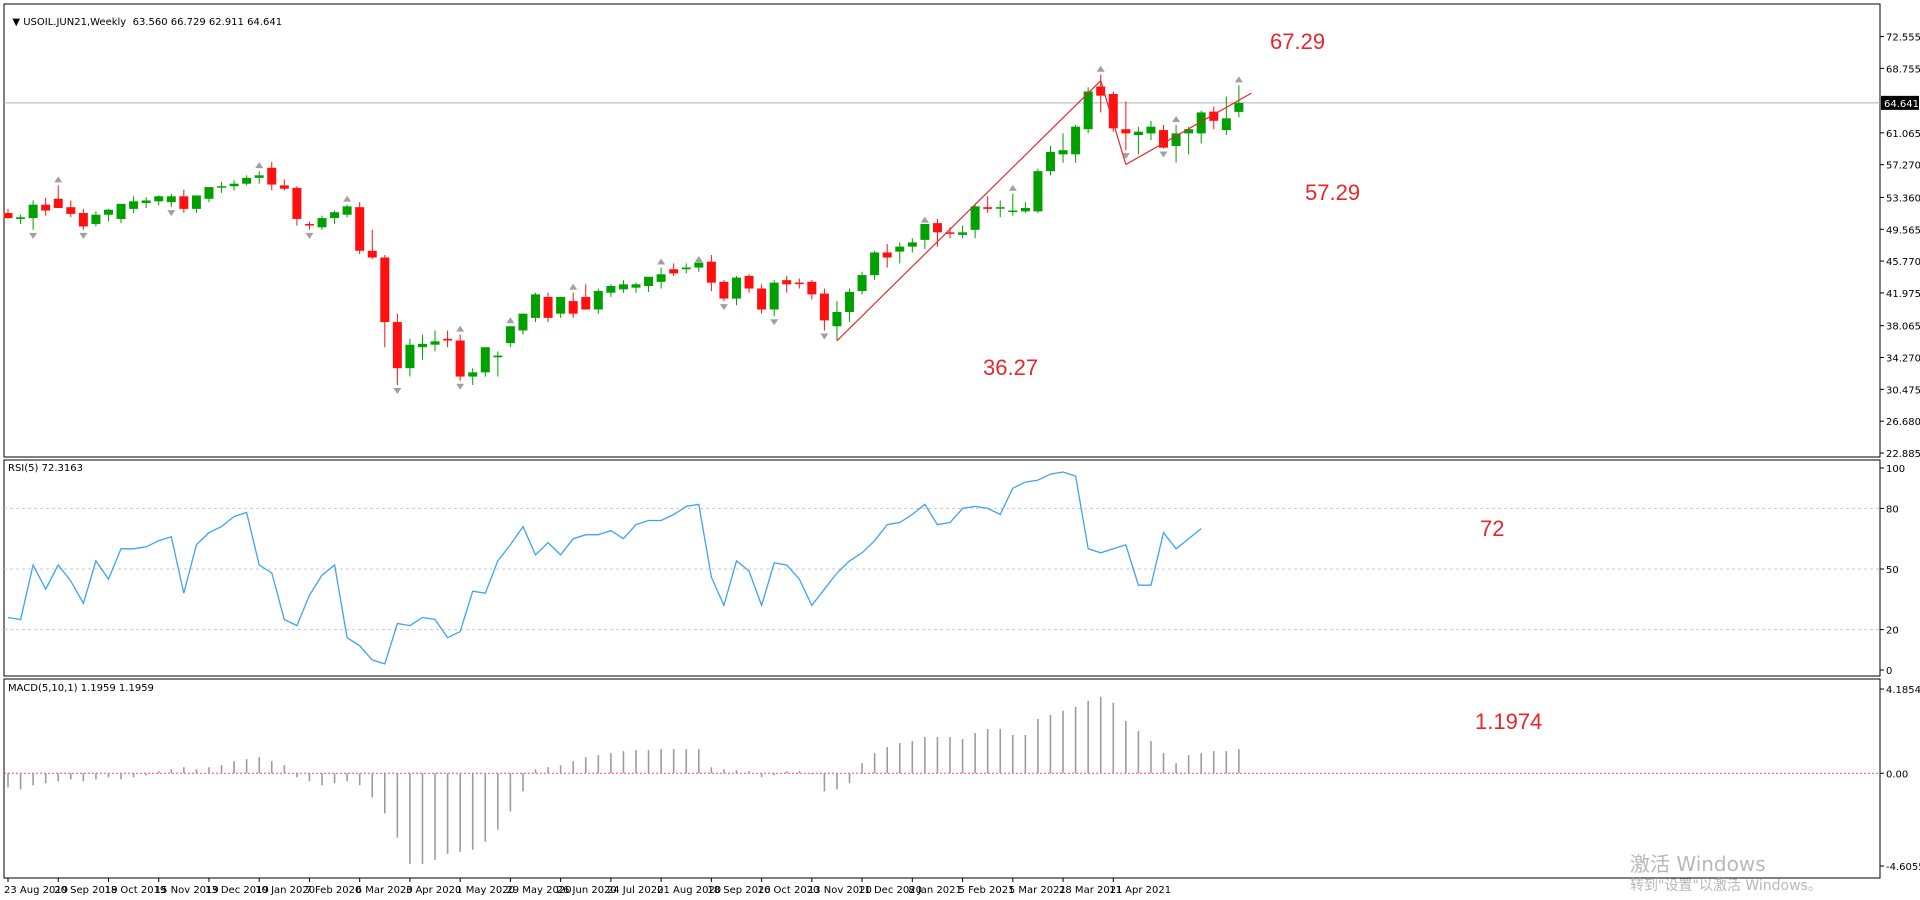 The width and height of the screenshot is (1920, 900). I want to click on price-tick-label: 45.770, so click(1903, 262).